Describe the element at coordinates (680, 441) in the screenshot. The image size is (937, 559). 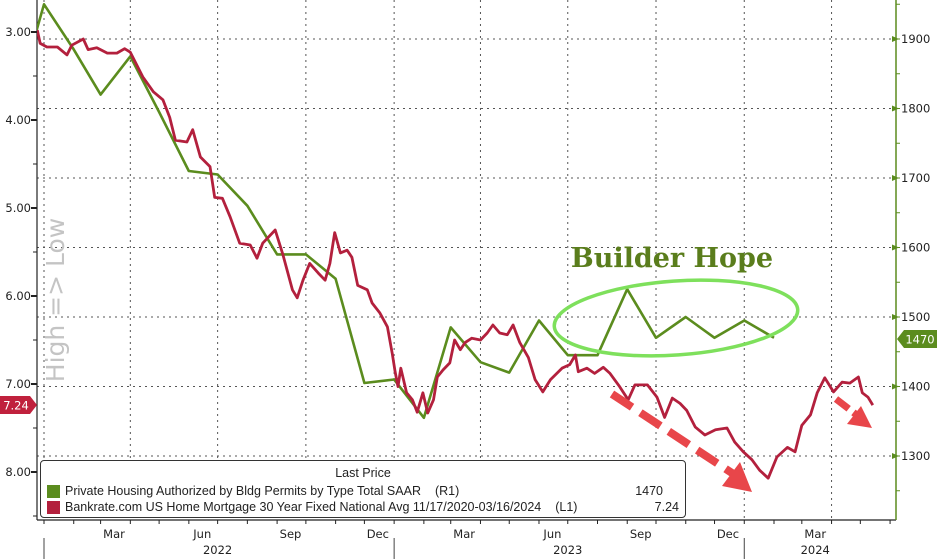
I see `down-arrow-large` at that location.